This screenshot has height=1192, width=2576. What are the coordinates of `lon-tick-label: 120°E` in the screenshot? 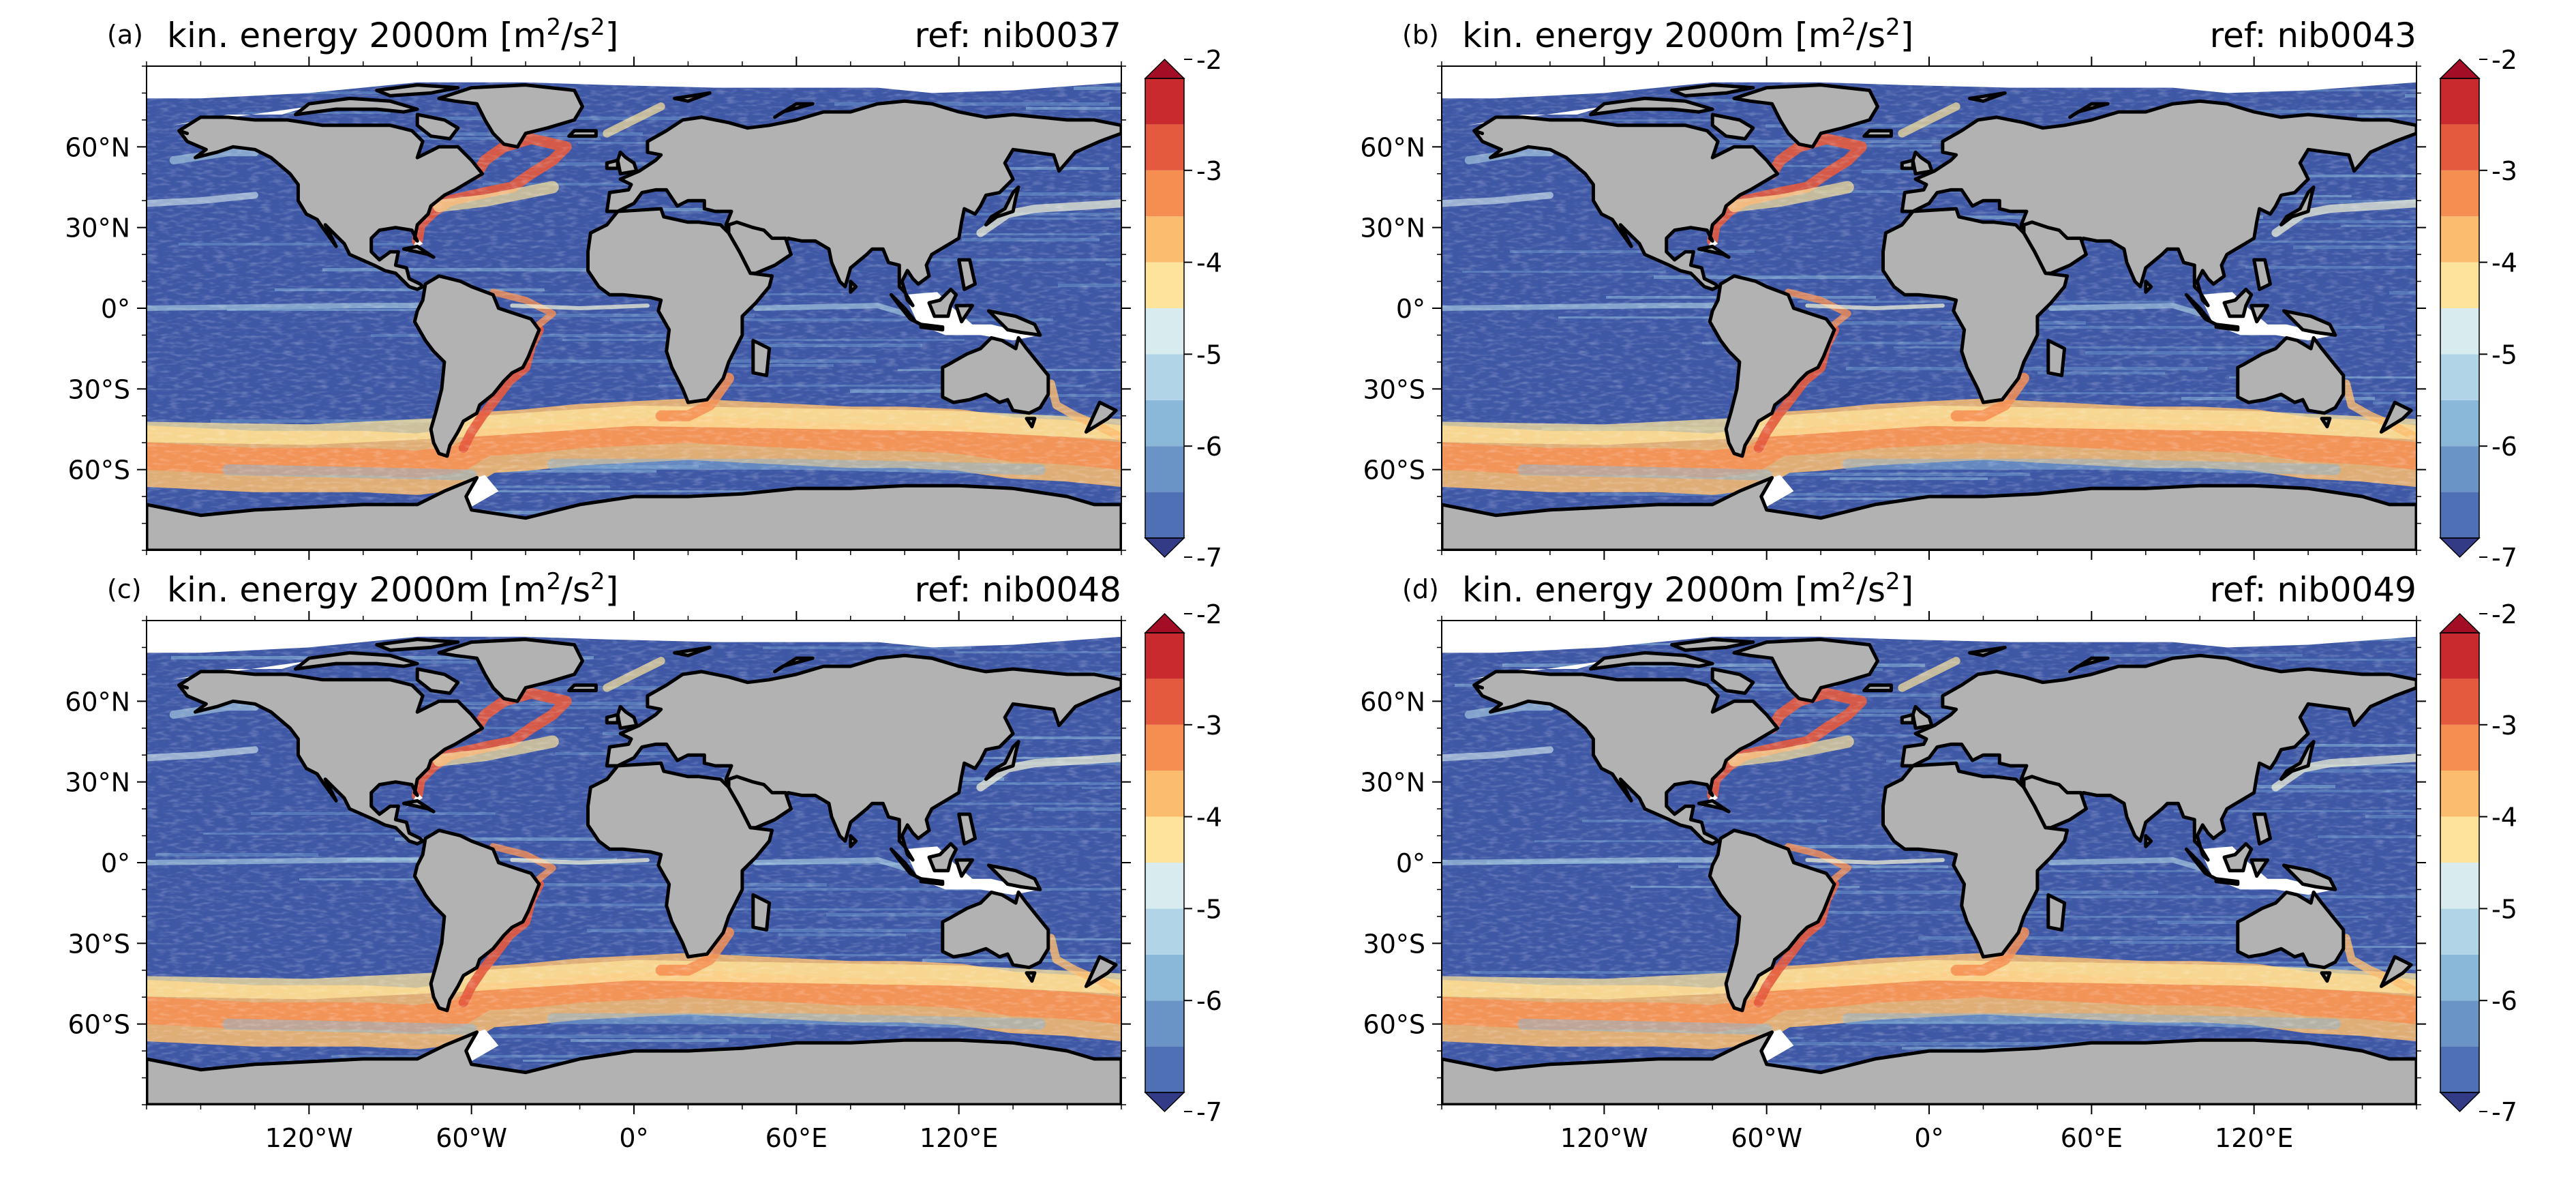 It's located at (960, 1138).